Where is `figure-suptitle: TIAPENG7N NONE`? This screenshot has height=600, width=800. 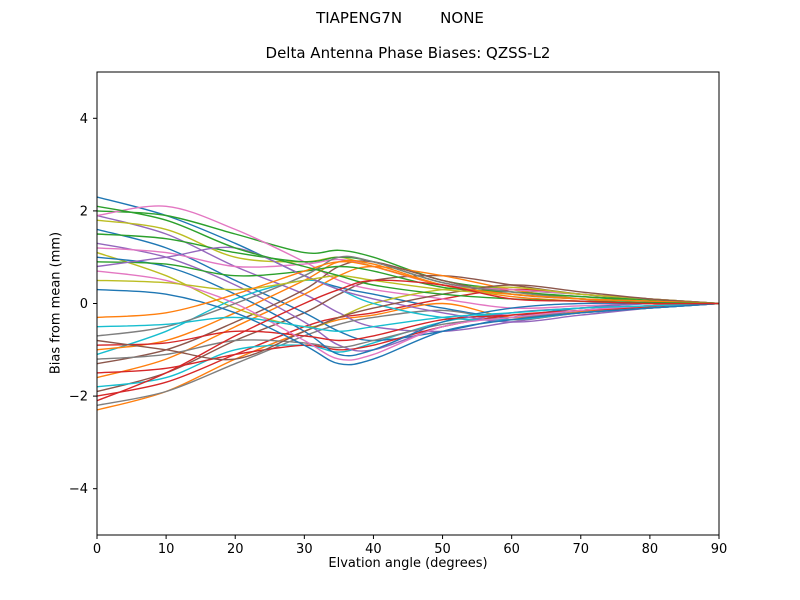 figure-suptitle: TIAPENG7N NONE is located at coordinates (400, 18).